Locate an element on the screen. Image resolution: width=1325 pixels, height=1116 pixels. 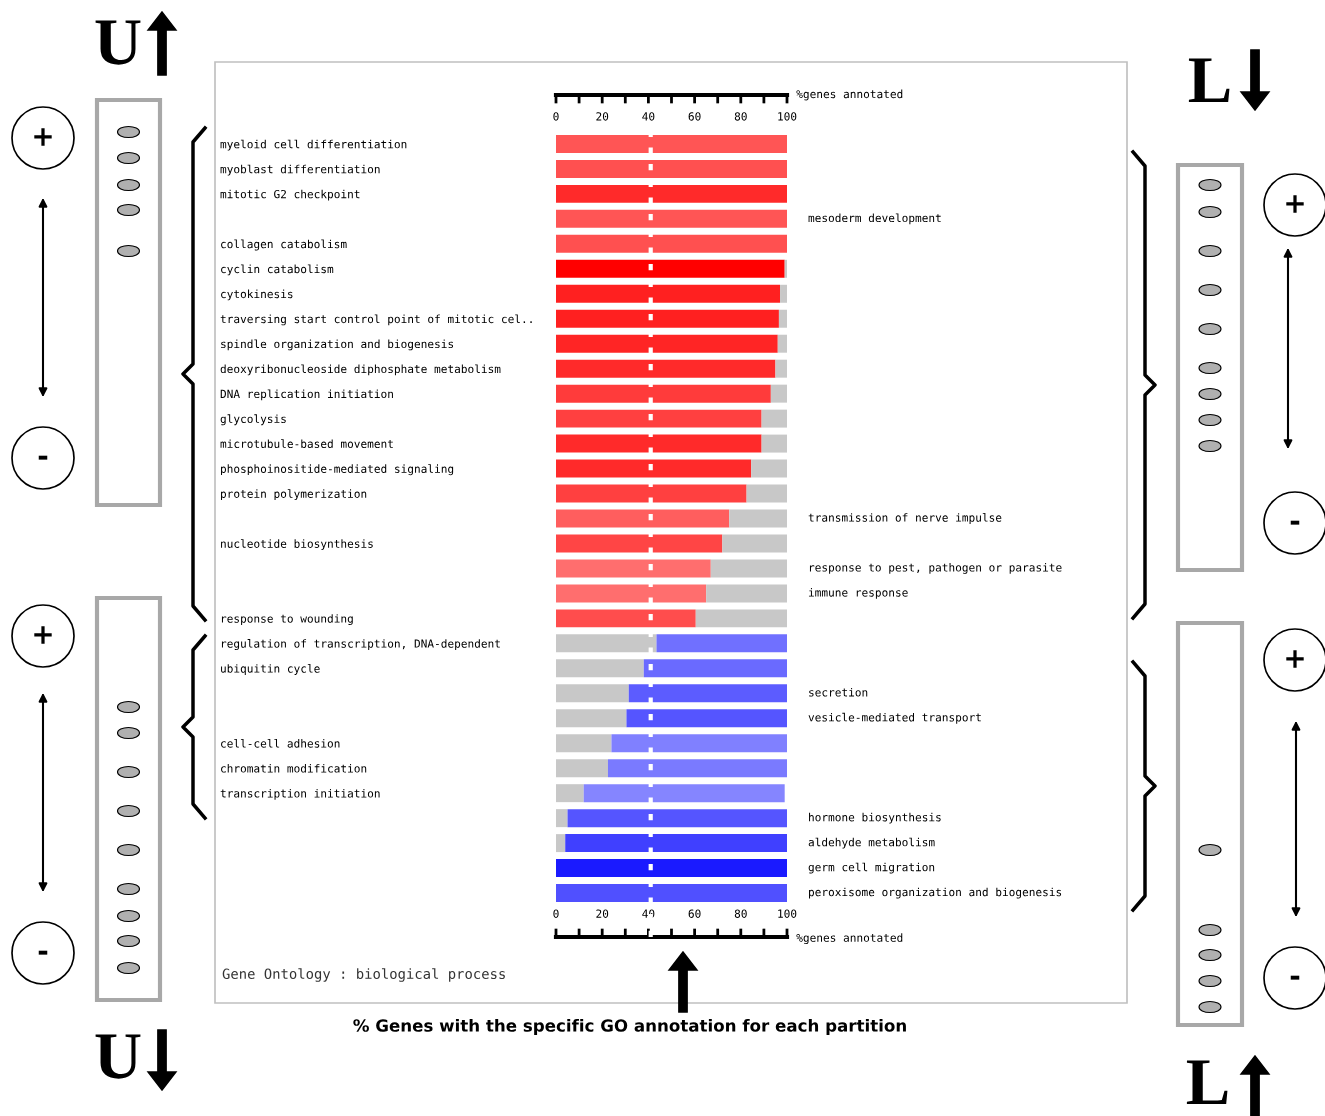
y2-tick-label: hormone biosynthesis is located at coordinates (875, 818).